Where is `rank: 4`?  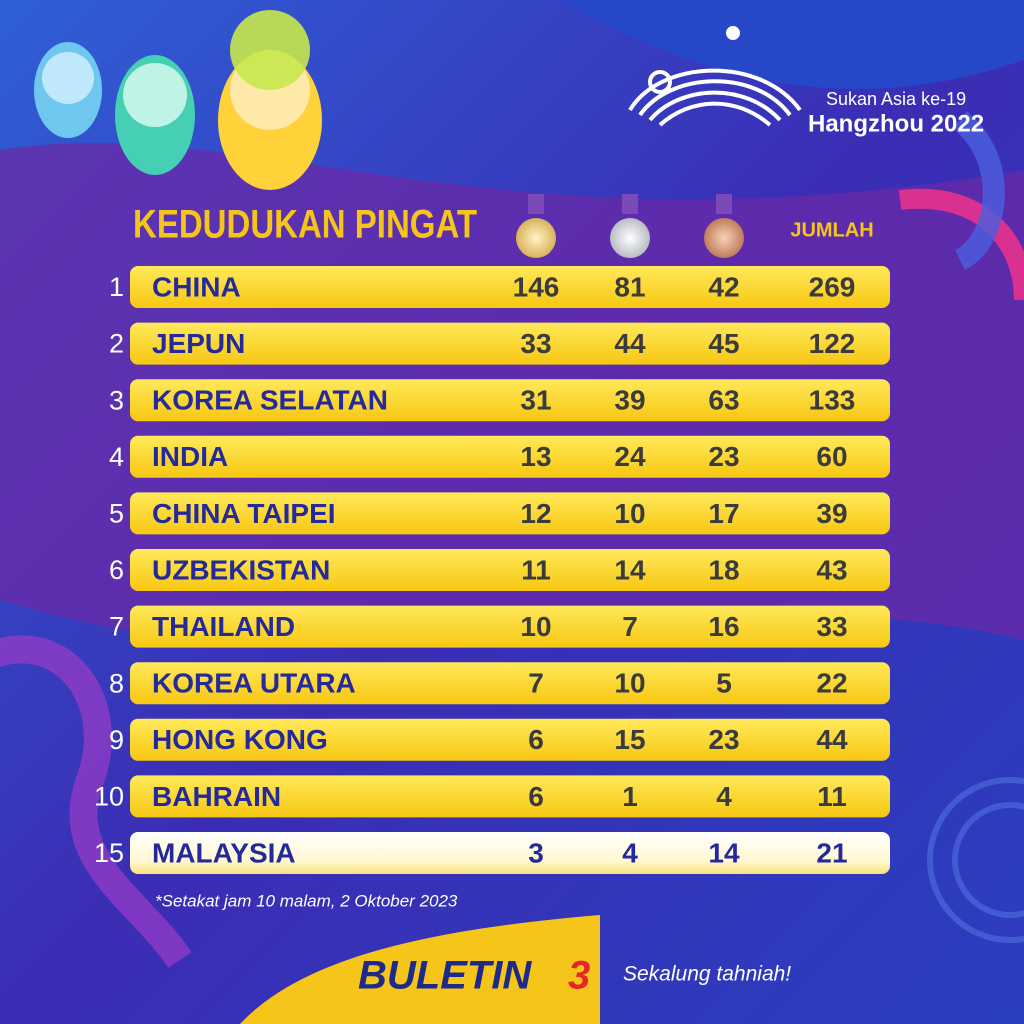 rank: 4 is located at coordinates (116, 457).